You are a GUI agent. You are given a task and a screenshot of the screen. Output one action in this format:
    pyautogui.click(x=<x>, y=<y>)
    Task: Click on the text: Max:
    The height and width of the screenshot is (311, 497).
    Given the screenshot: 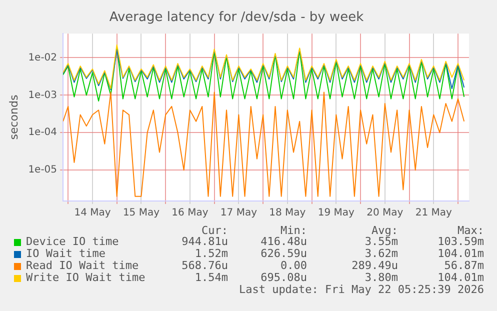 What is the action you would take?
    pyautogui.click(x=471, y=230)
    